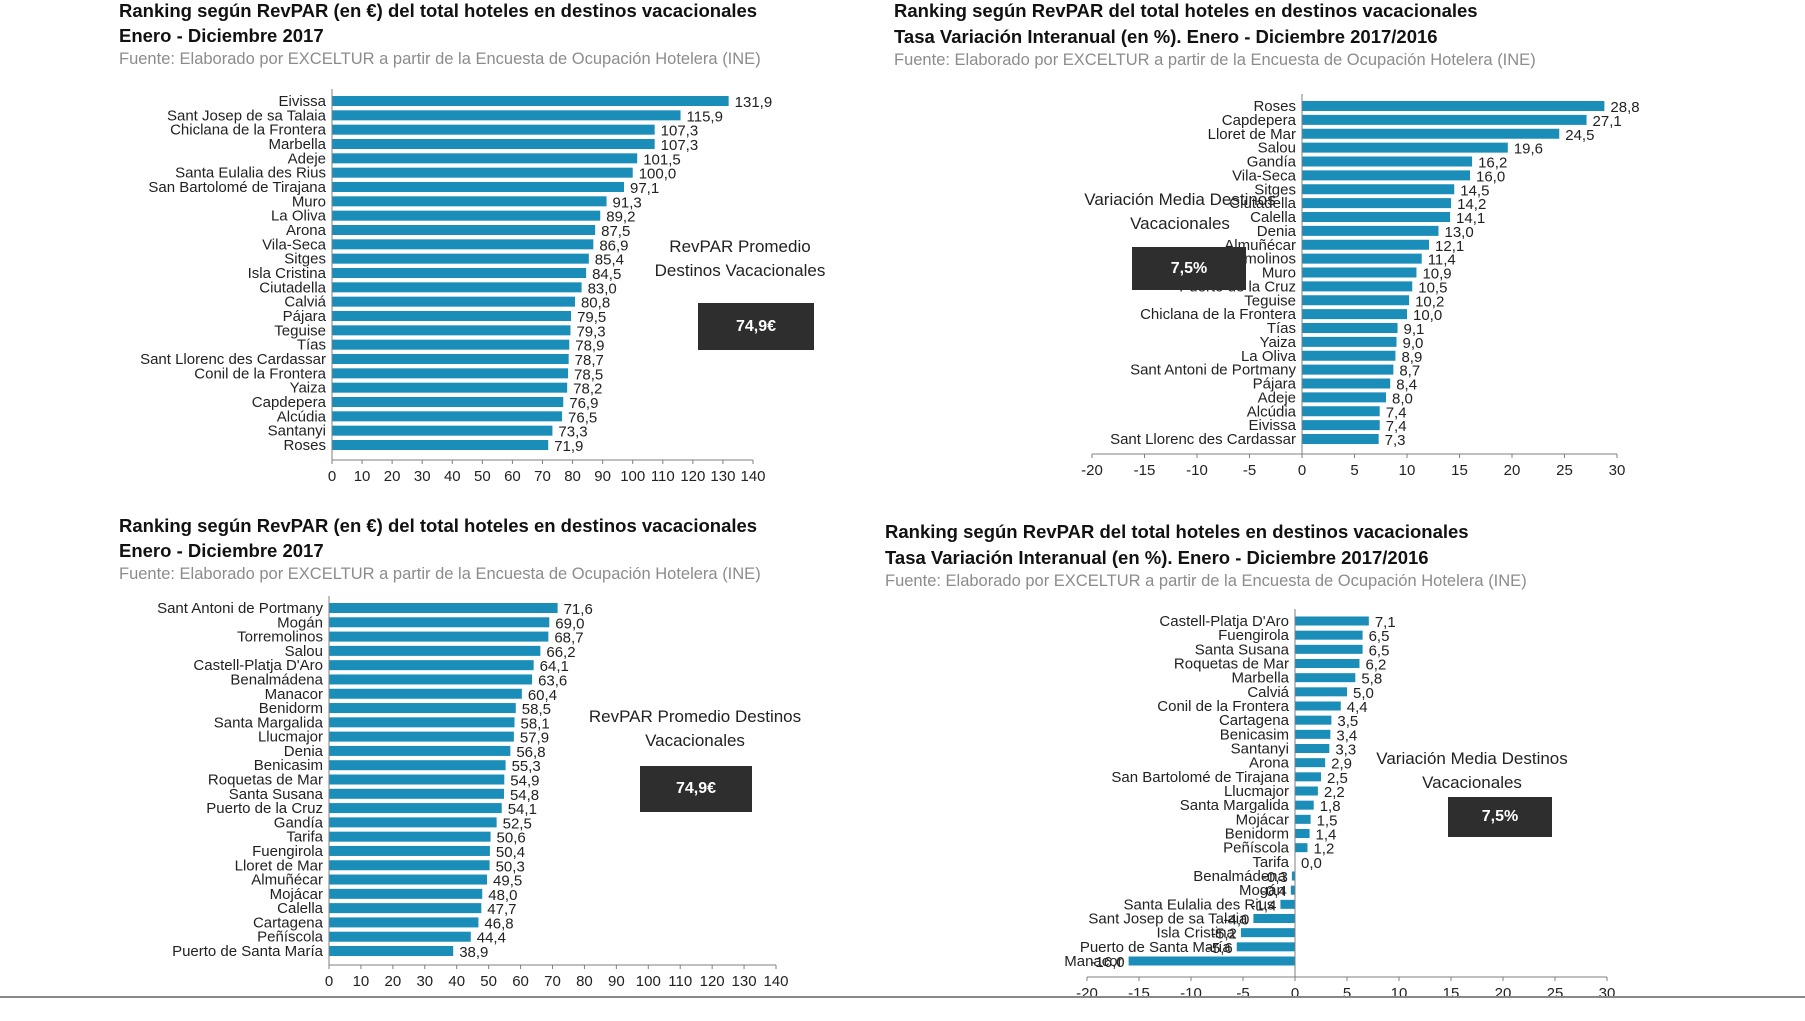  What do you see at coordinates (552, 981) in the screenshot?
I see `x-tick-label: 70` at bounding box center [552, 981].